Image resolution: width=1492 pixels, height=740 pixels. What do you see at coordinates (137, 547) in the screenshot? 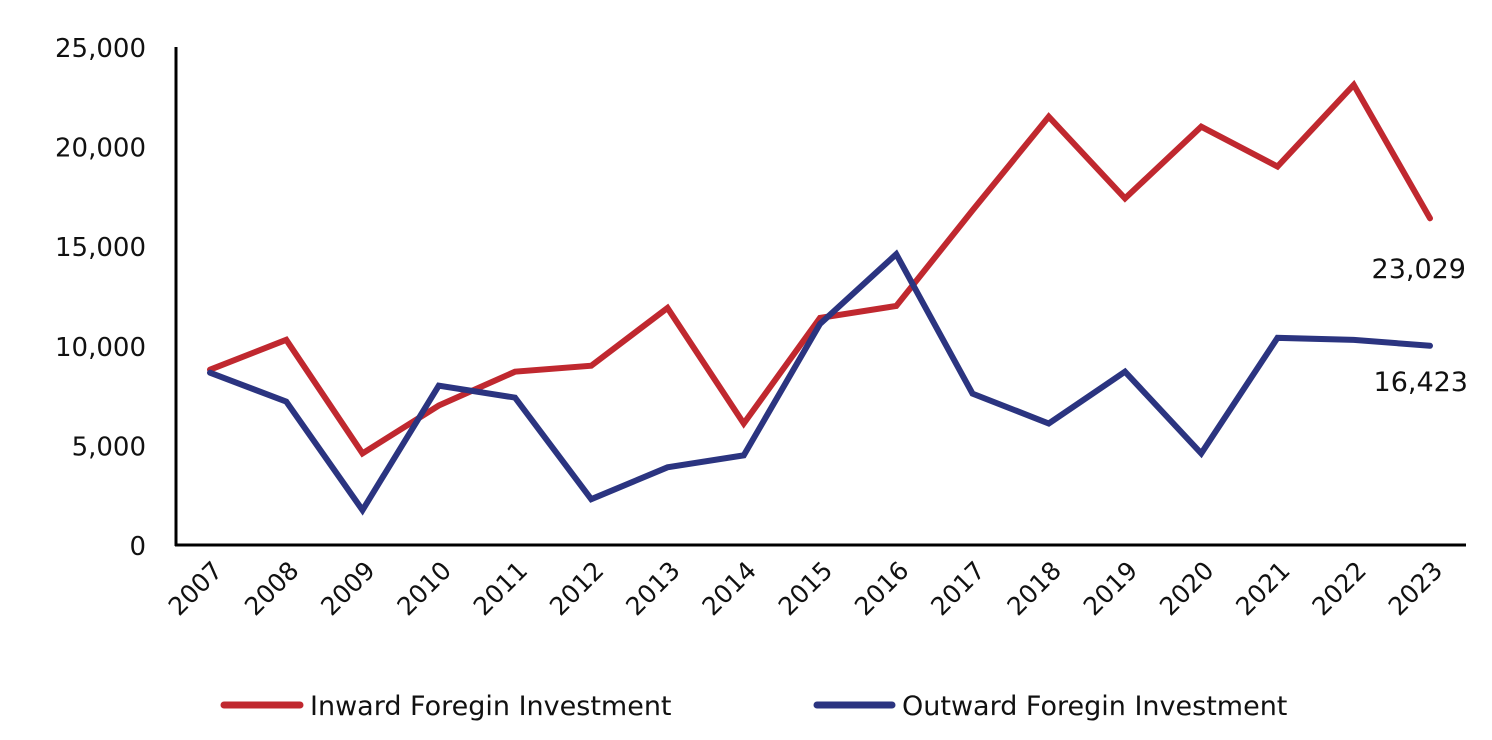
I see `y-tick-label: 0` at bounding box center [137, 547].